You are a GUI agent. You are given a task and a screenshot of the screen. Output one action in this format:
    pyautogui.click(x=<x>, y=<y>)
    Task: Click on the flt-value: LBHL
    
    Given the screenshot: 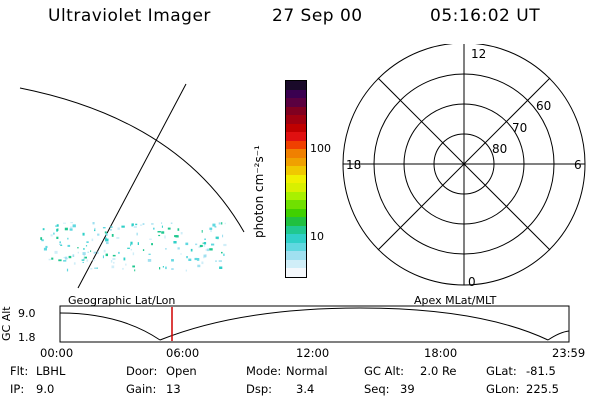 What is the action you would take?
    pyautogui.click(x=51, y=371)
    